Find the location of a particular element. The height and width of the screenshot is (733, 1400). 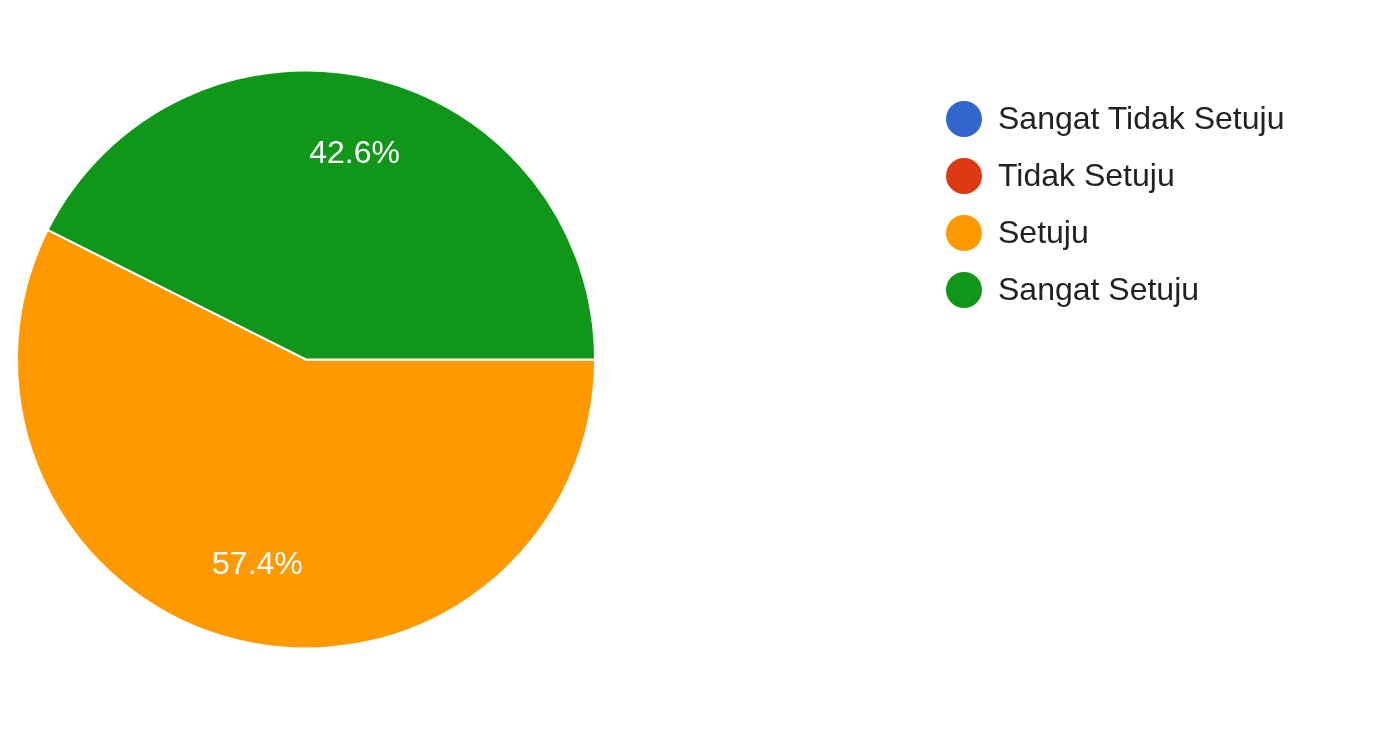

legend-label: Sangat Setuju is located at coordinates (1099, 289).